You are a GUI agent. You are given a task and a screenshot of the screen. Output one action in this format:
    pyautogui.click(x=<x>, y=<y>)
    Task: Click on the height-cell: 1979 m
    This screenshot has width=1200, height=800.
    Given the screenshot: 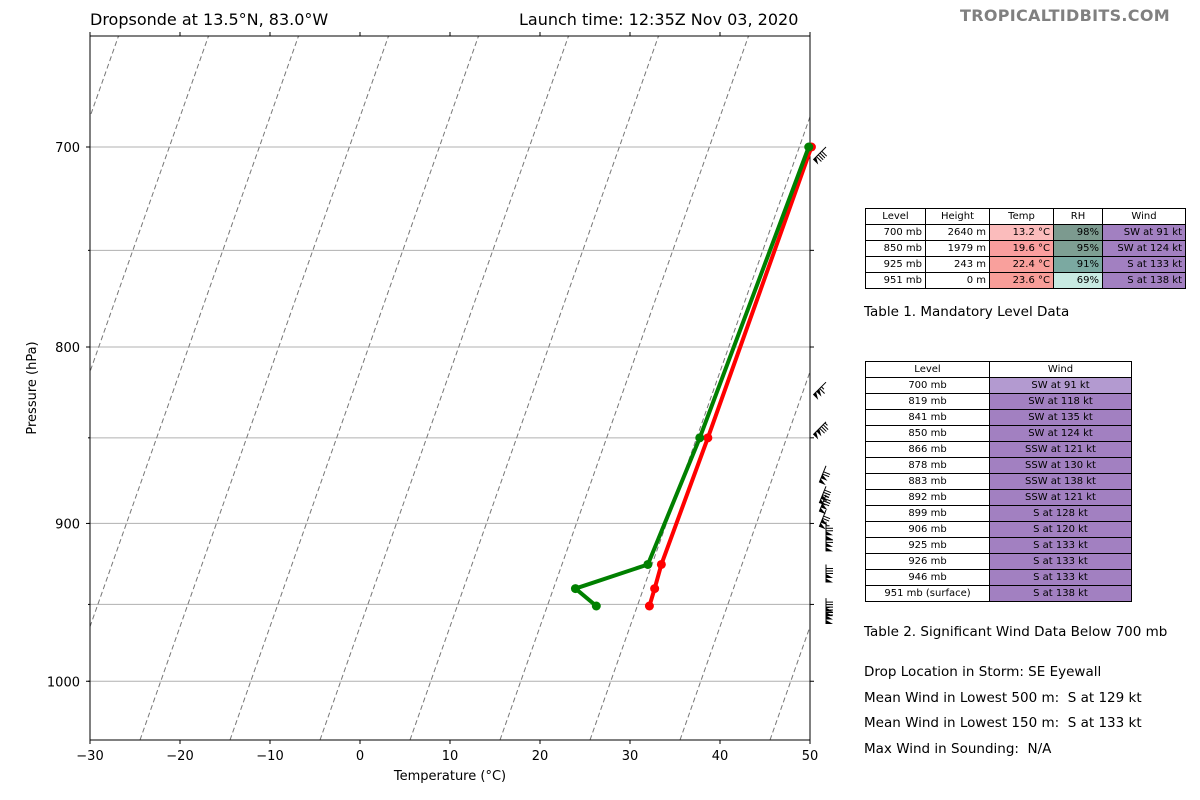 What is the action you would take?
    pyautogui.click(x=957, y=248)
    